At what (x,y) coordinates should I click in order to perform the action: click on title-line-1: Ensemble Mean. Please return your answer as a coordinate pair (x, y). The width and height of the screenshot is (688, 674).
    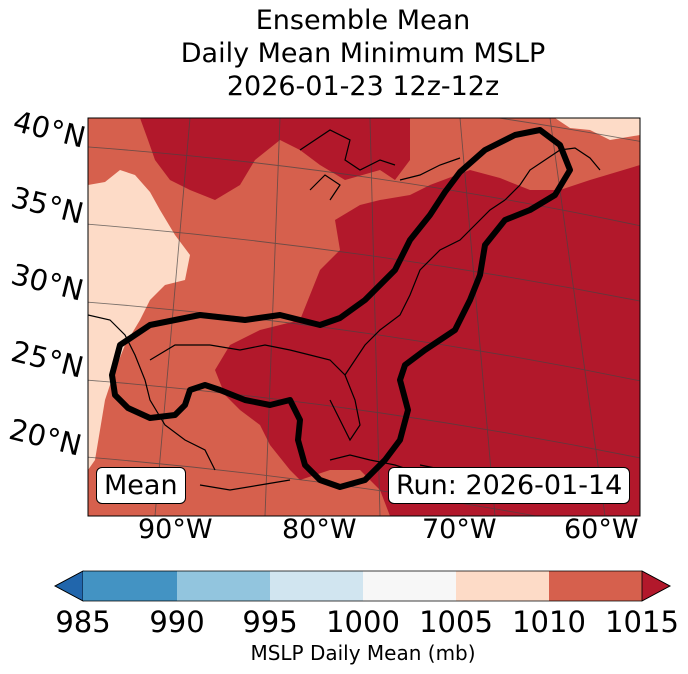
    Looking at the image, I should click on (363, 20).